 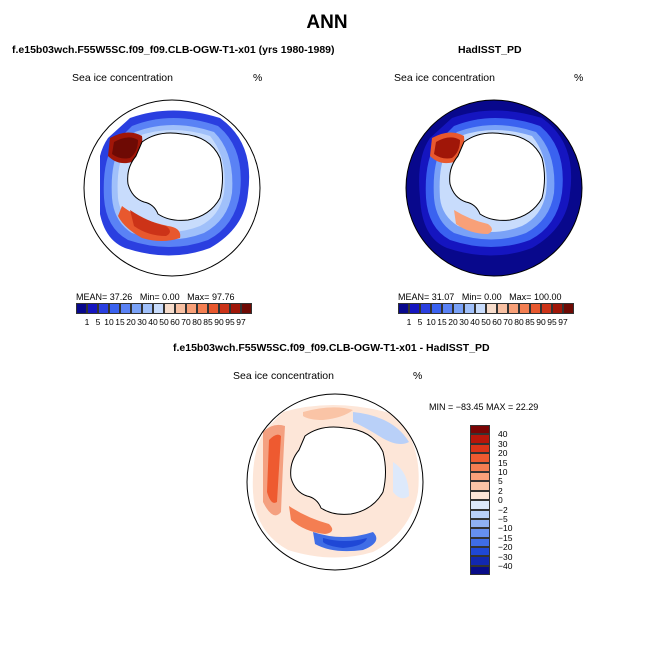 I want to click on right-colorbar-labels: 1 5 10 15 20 30 40 50 60 70 80 85 90 95 97, so click(x=486, y=323).